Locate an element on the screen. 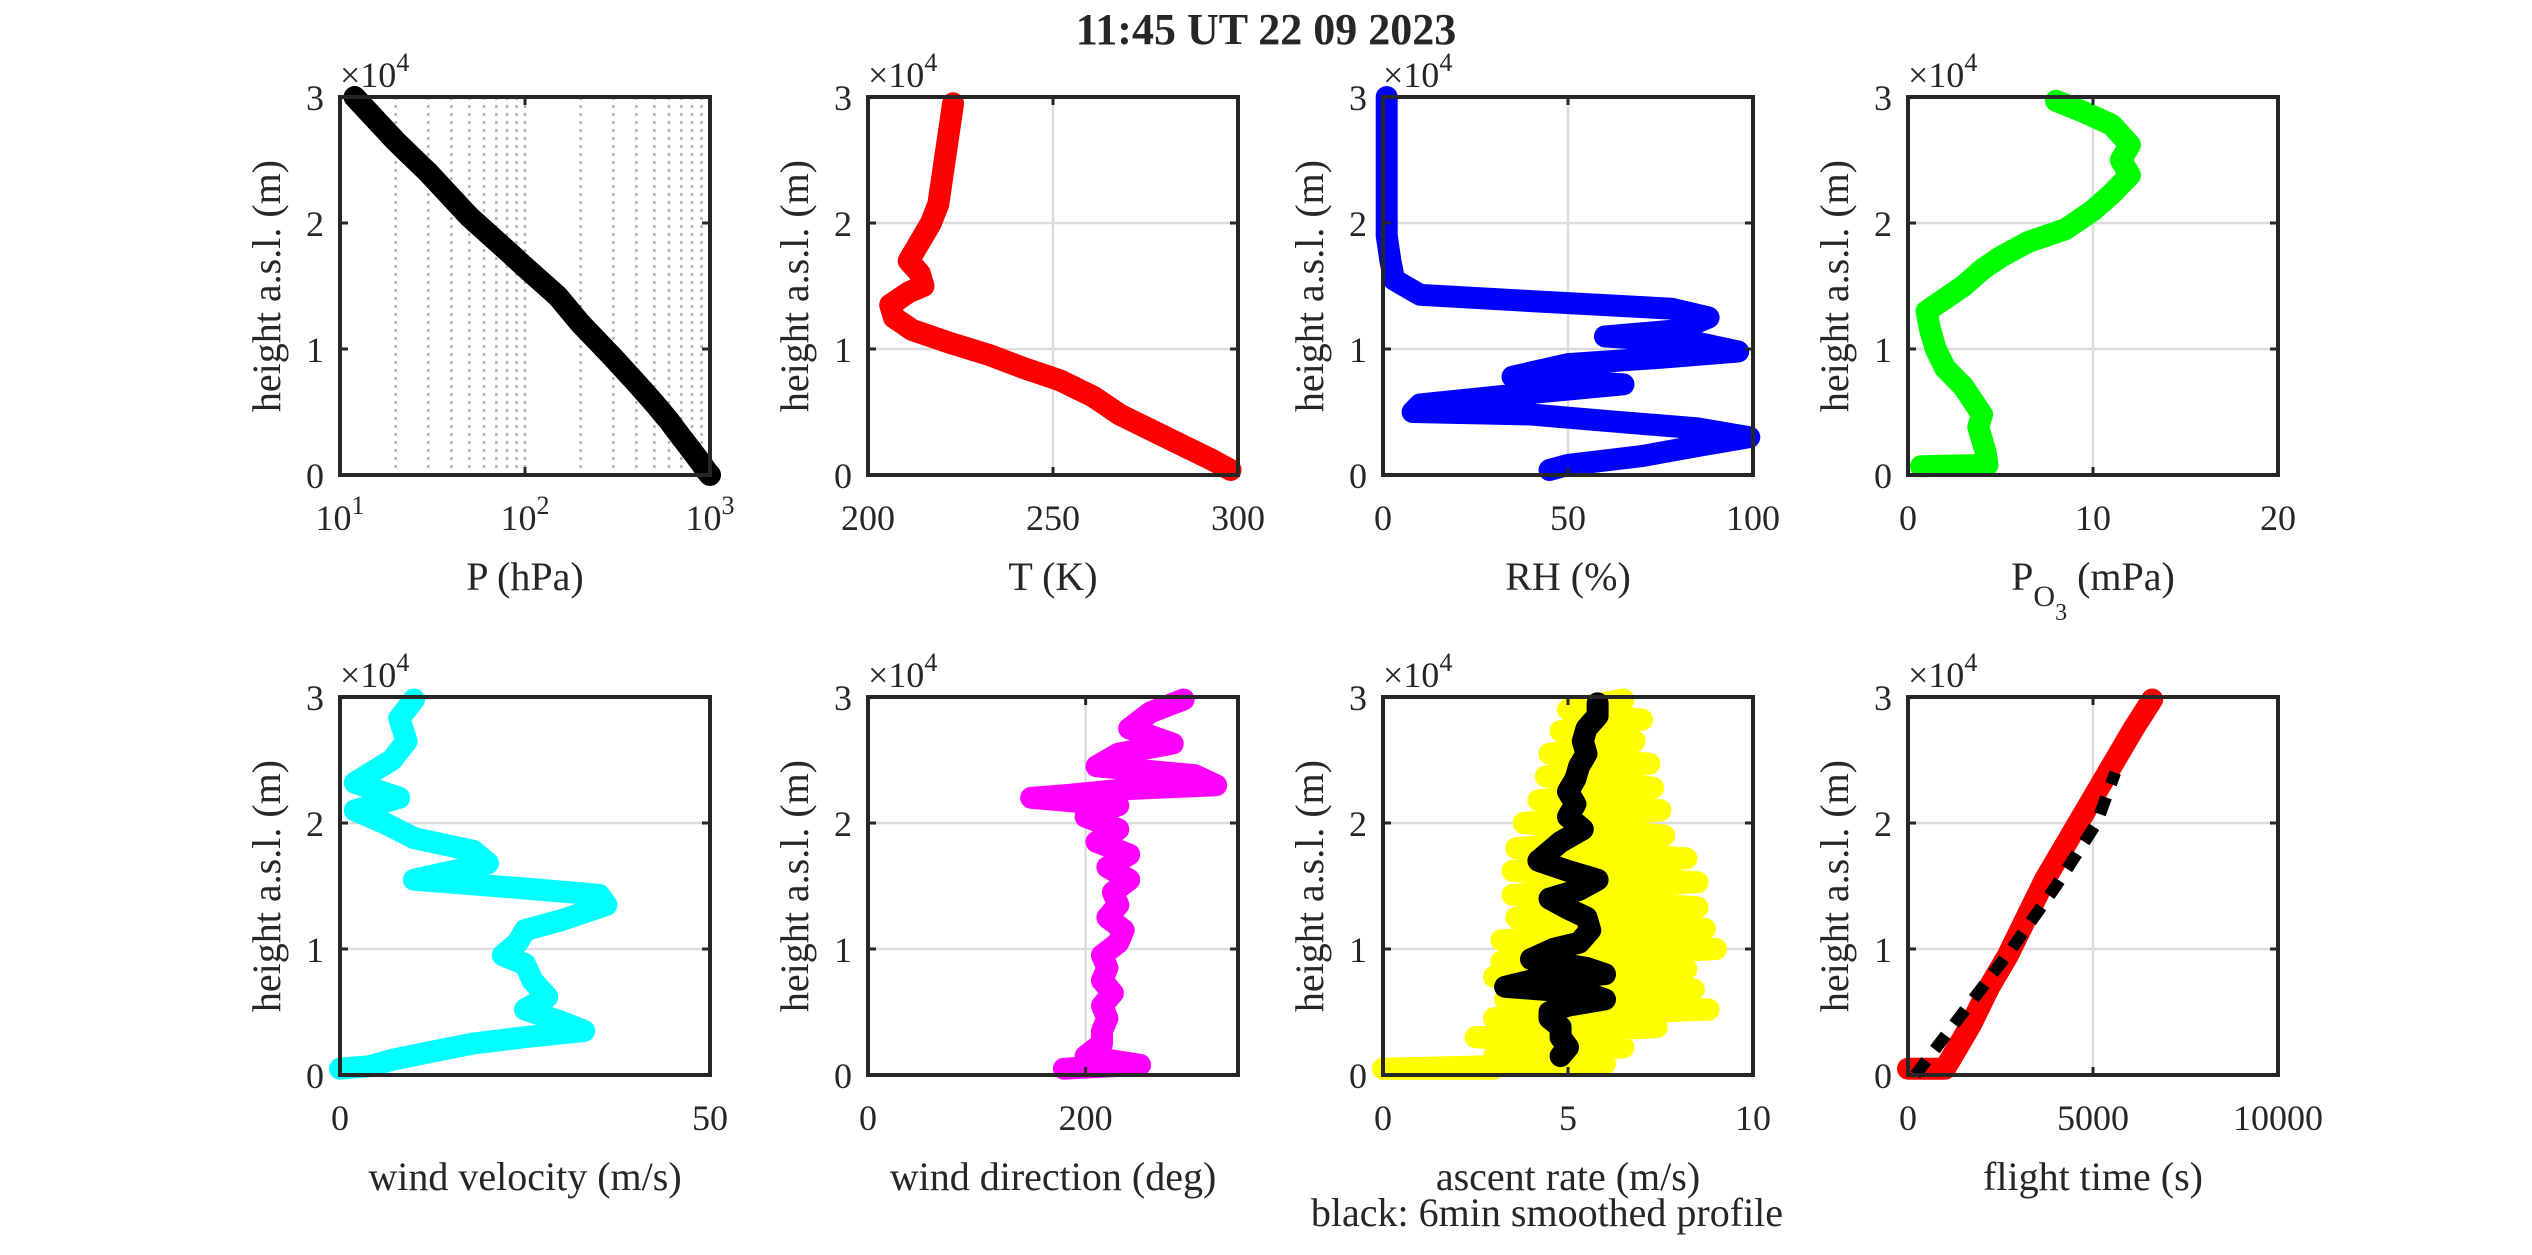 This screenshot has width=2532, height=1255. x-tick-label: 100 is located at coordinates (1753, 518).